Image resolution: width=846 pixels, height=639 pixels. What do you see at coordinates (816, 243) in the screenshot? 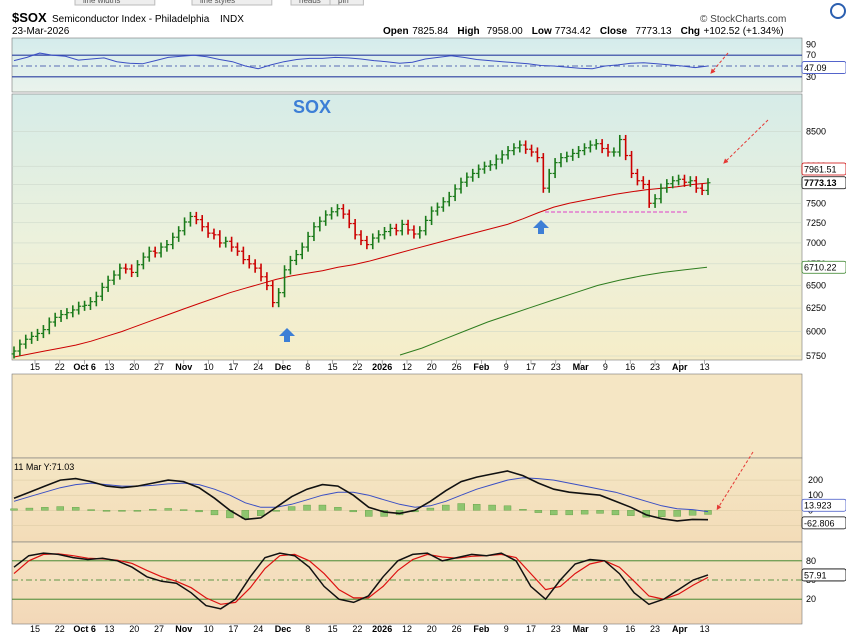
I see `price-tick: 7000` at bounding box center [816, 243].